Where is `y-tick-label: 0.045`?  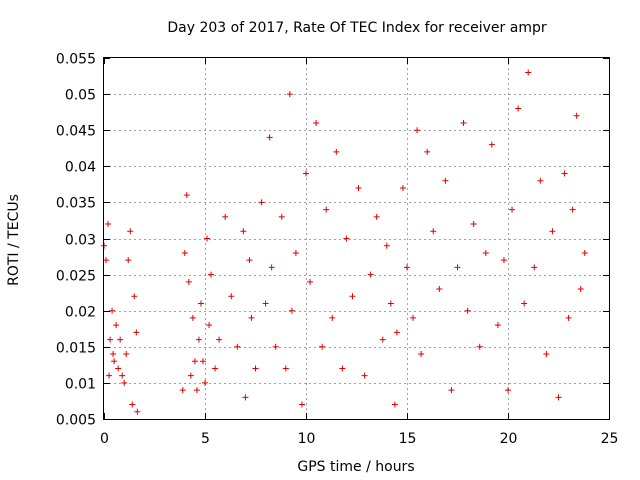 y-tick-label: 0.045 is located at coordinates (76, 132).